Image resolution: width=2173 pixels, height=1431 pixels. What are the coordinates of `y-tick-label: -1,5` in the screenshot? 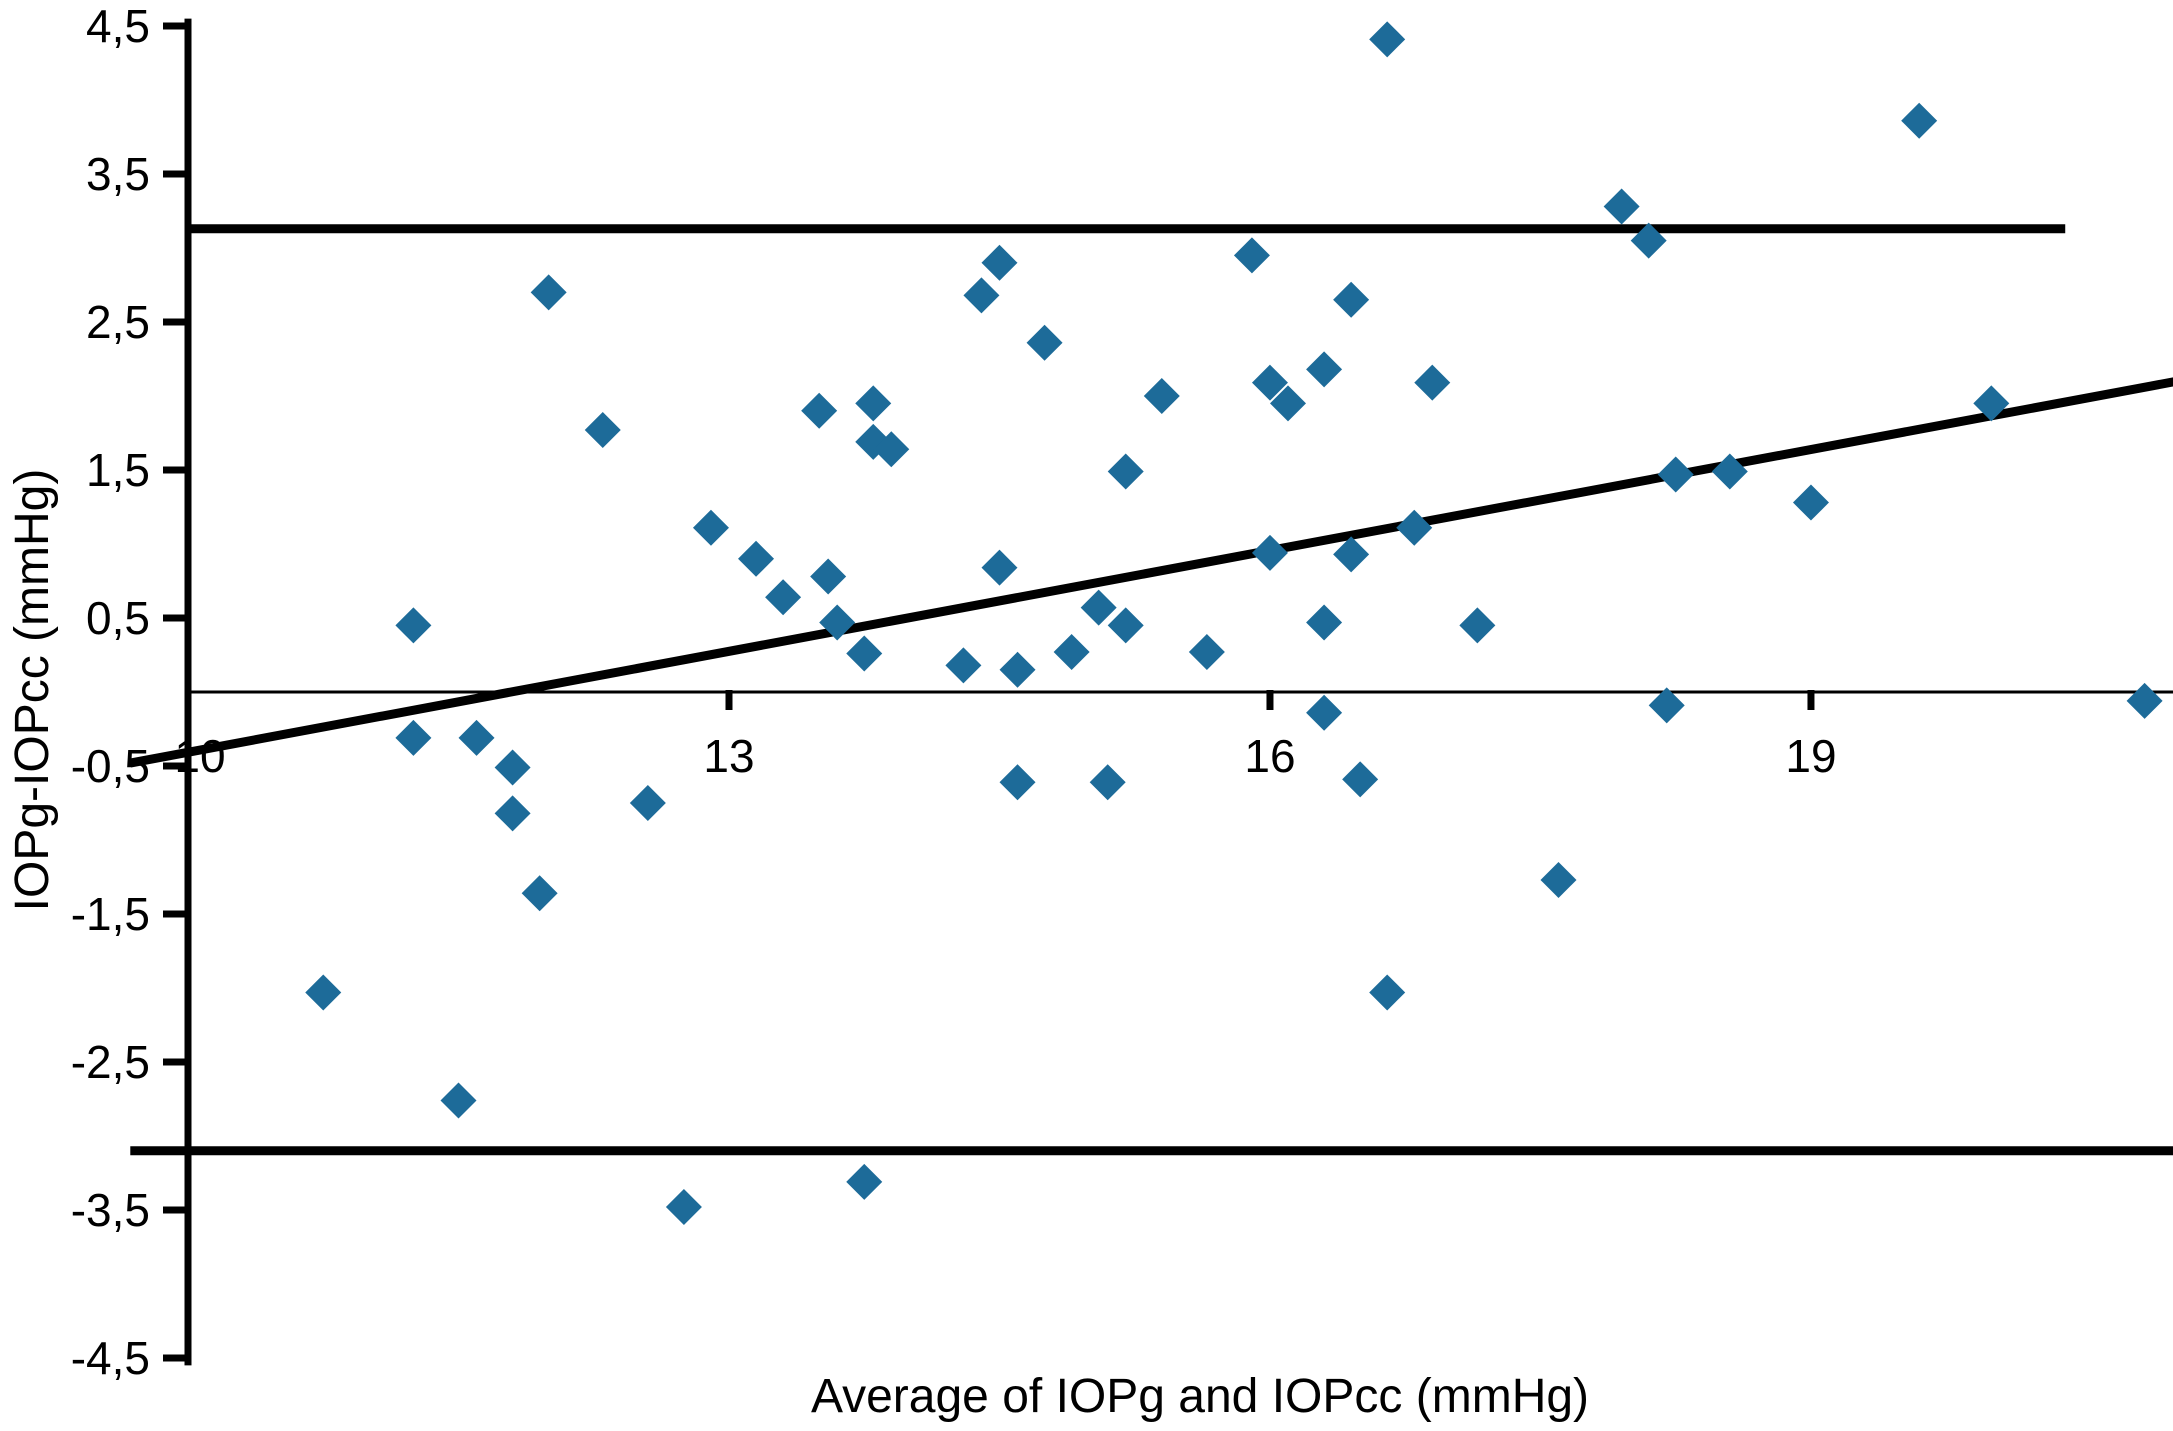 It's located at (110, 914).